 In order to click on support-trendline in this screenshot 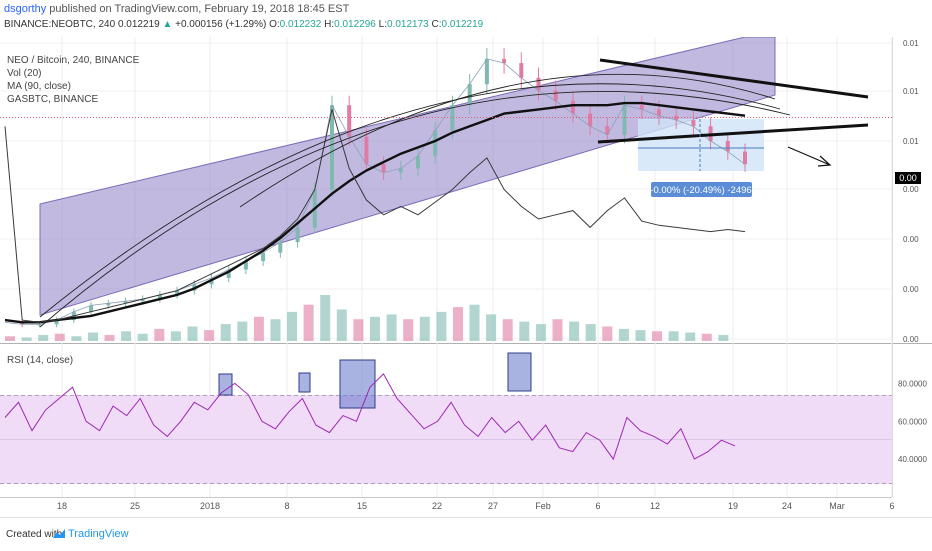, I will do `click(733, 133)`.